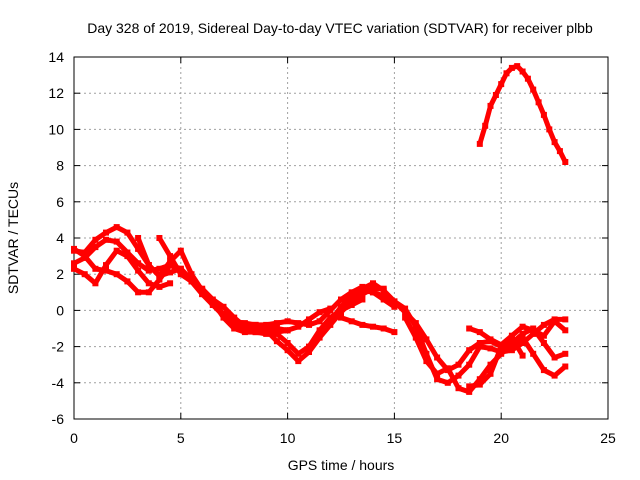  What do you see at coordinates (56, 93) in the screenshot?
I see `y-tick-label: 12` at bounding box center [56, 93].